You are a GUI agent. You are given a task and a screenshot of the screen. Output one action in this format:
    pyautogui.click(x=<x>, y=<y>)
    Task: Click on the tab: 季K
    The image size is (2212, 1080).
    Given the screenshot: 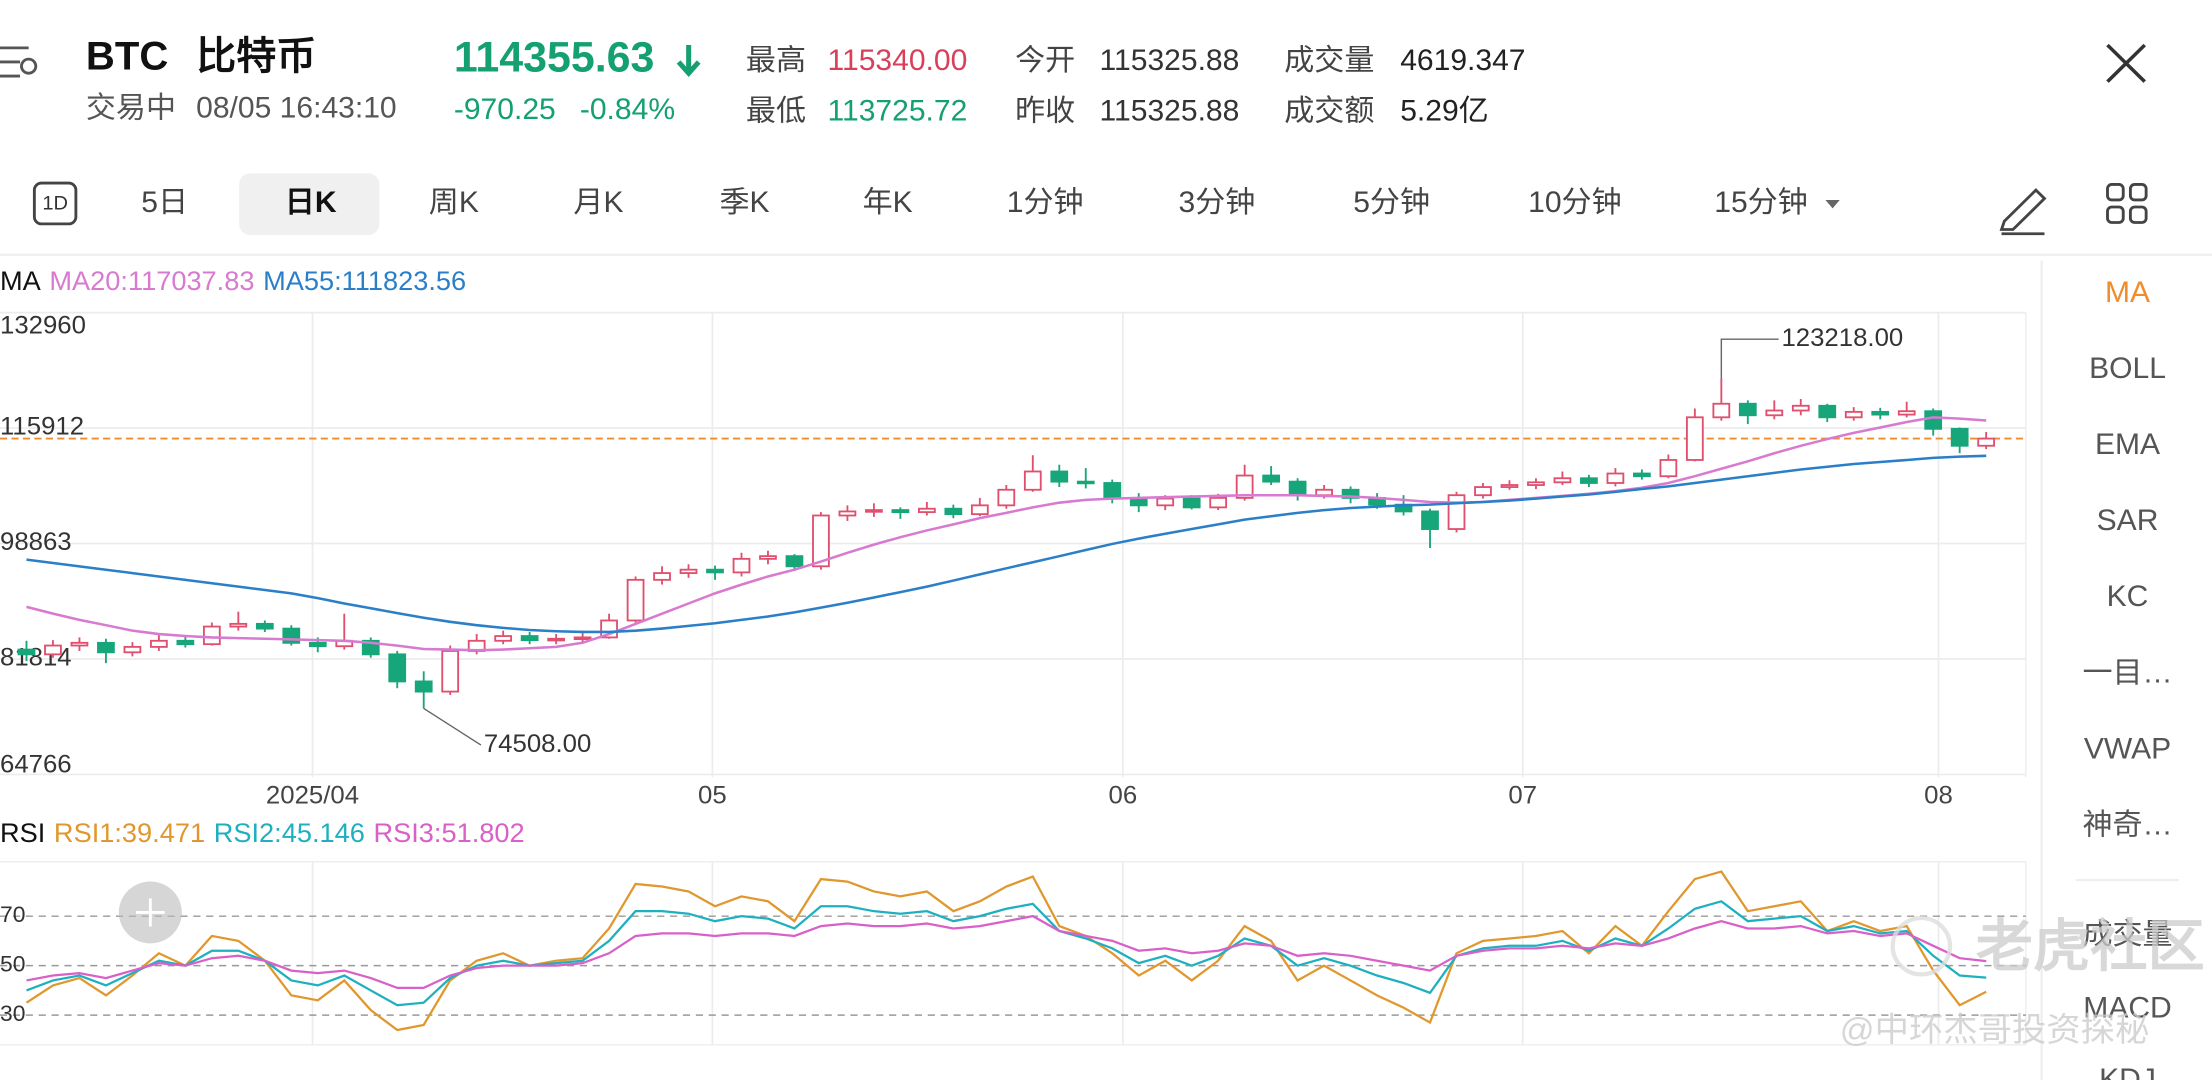 What is the action you would take?
    pyautogui.click(x=744, y=202)
    